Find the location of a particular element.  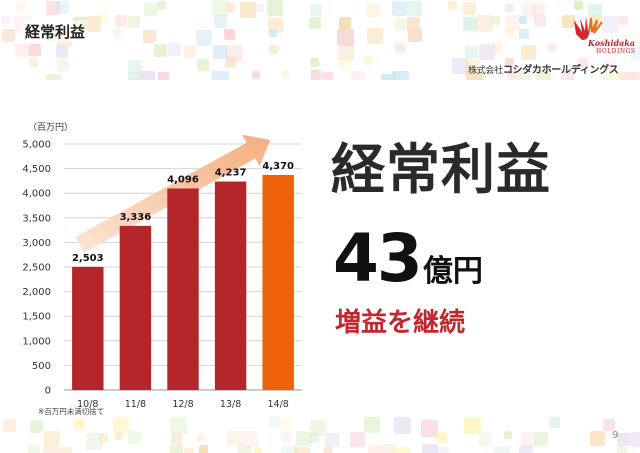

y-tick-label: 3,500 is located at coordinates (36, 218).